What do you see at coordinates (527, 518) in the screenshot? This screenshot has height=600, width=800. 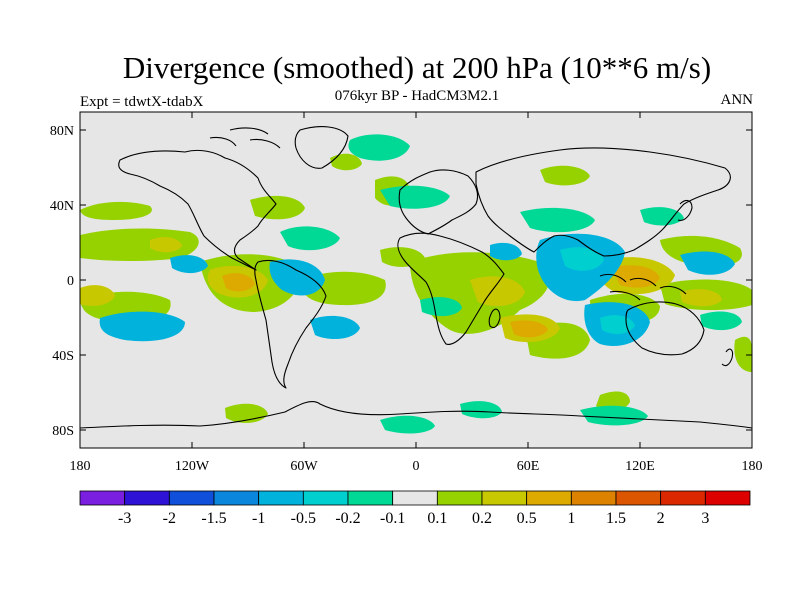 I see `colorbar-label: 0.5` at bounding box center [527, 518].